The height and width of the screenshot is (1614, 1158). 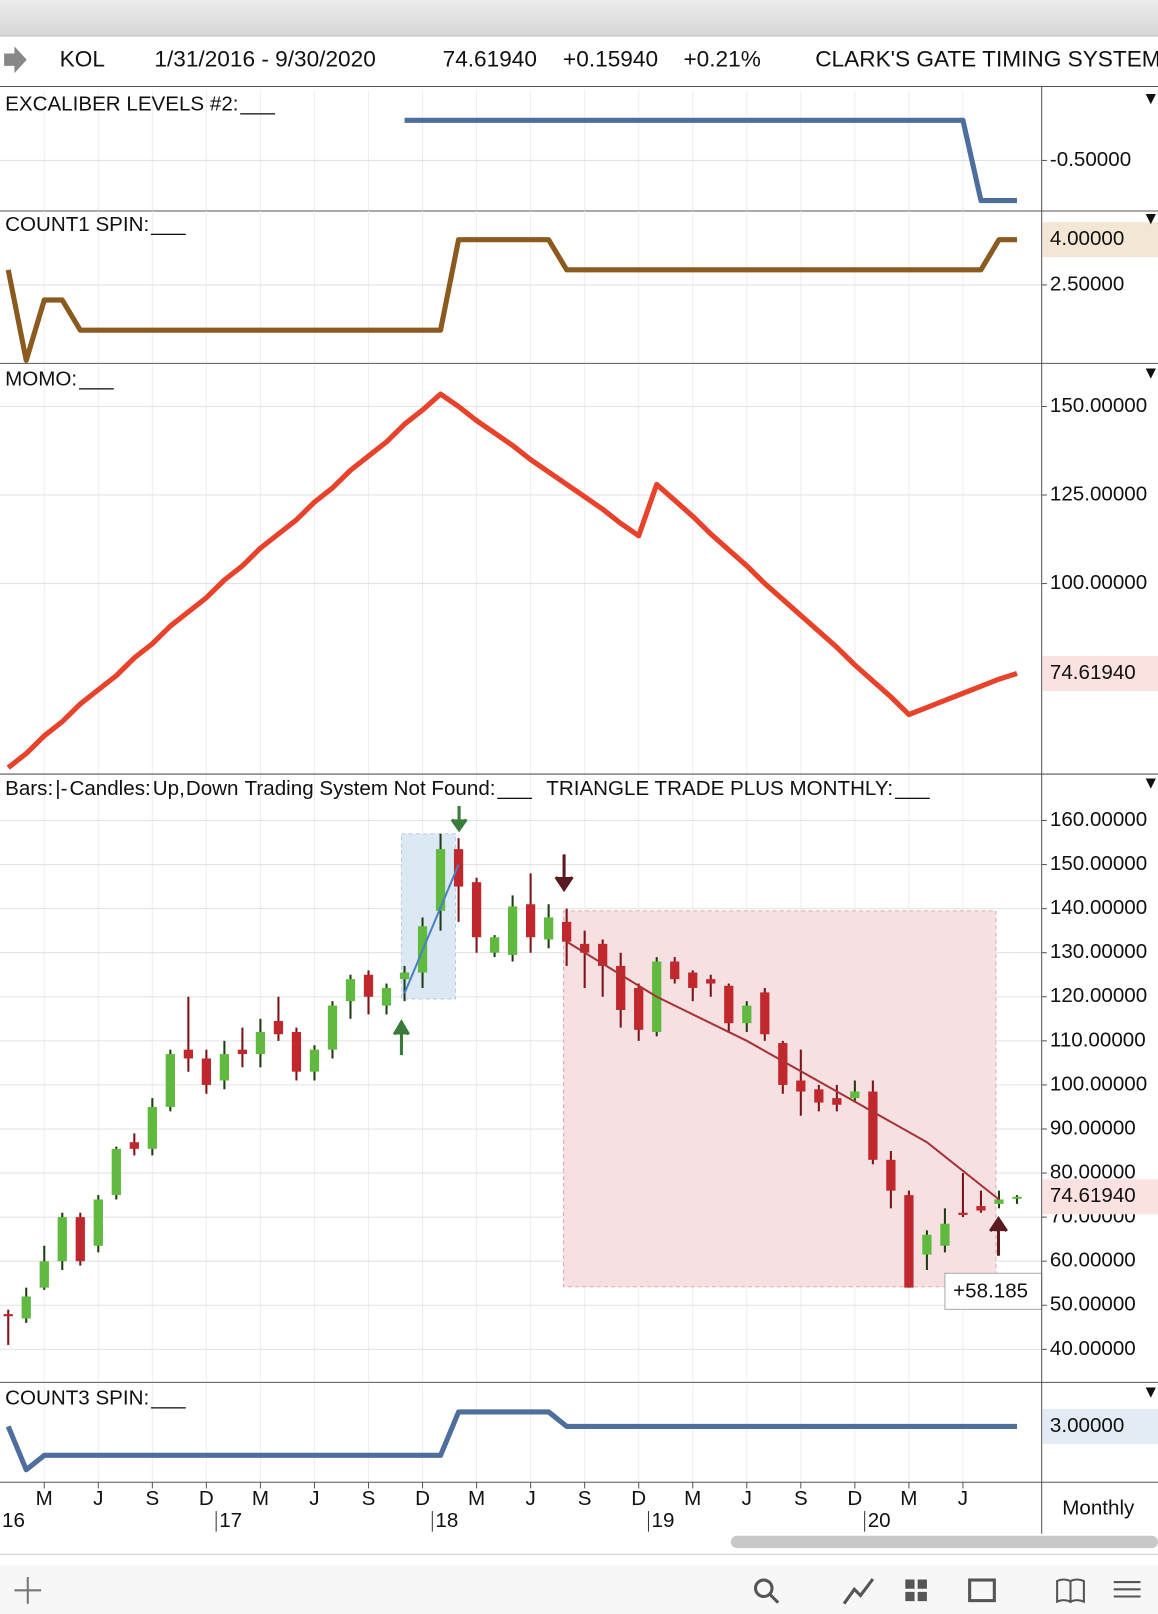 What do you see at coordinates (858, 1591) in the screenshot?
I see `indicator-button` at bounding box center [858, 1591].